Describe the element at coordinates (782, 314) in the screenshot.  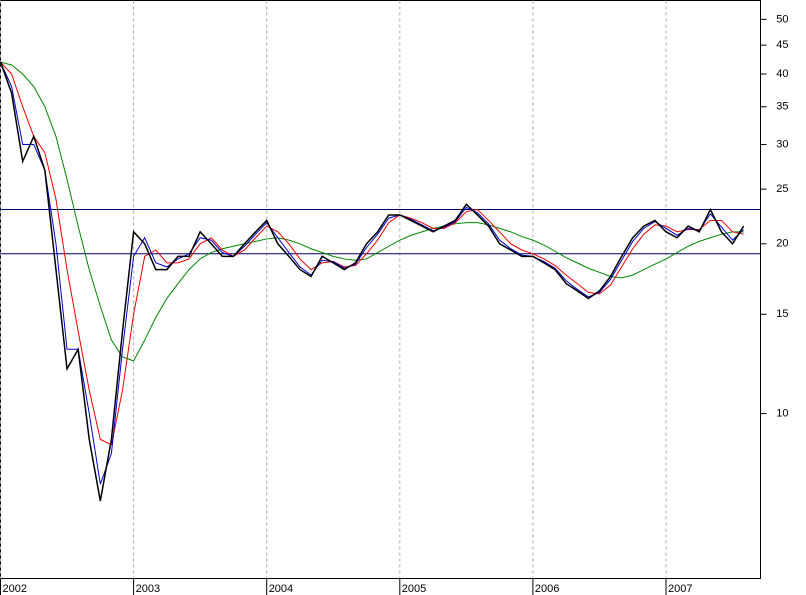
I see `y-tick-label: 15` at that location.